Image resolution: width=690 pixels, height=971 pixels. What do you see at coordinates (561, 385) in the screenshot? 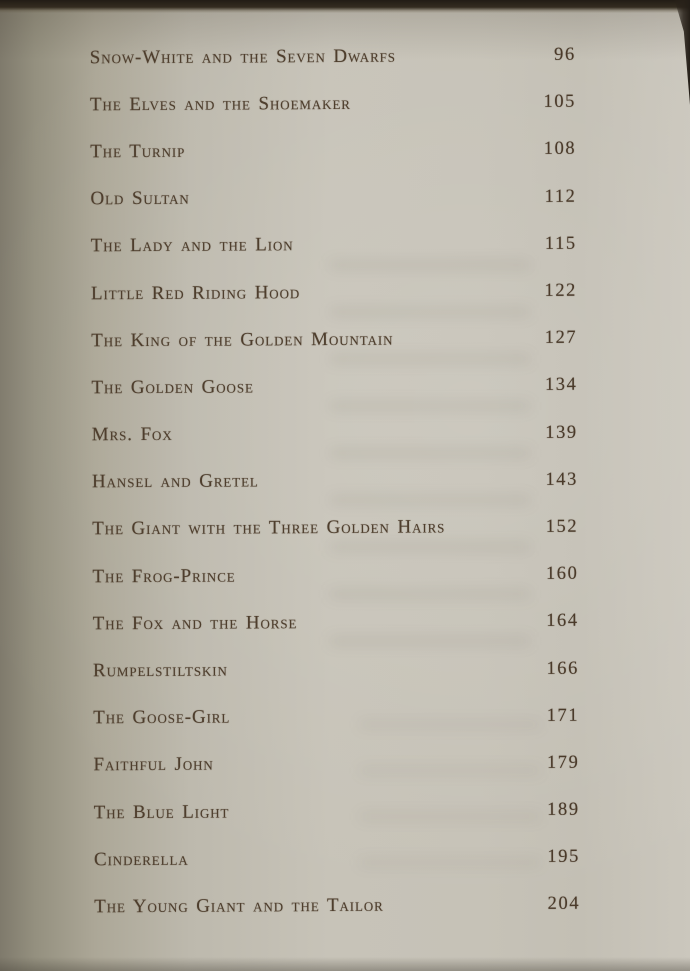
I see `toc-entry-page-number: 134` at bounding box center [561, 385].